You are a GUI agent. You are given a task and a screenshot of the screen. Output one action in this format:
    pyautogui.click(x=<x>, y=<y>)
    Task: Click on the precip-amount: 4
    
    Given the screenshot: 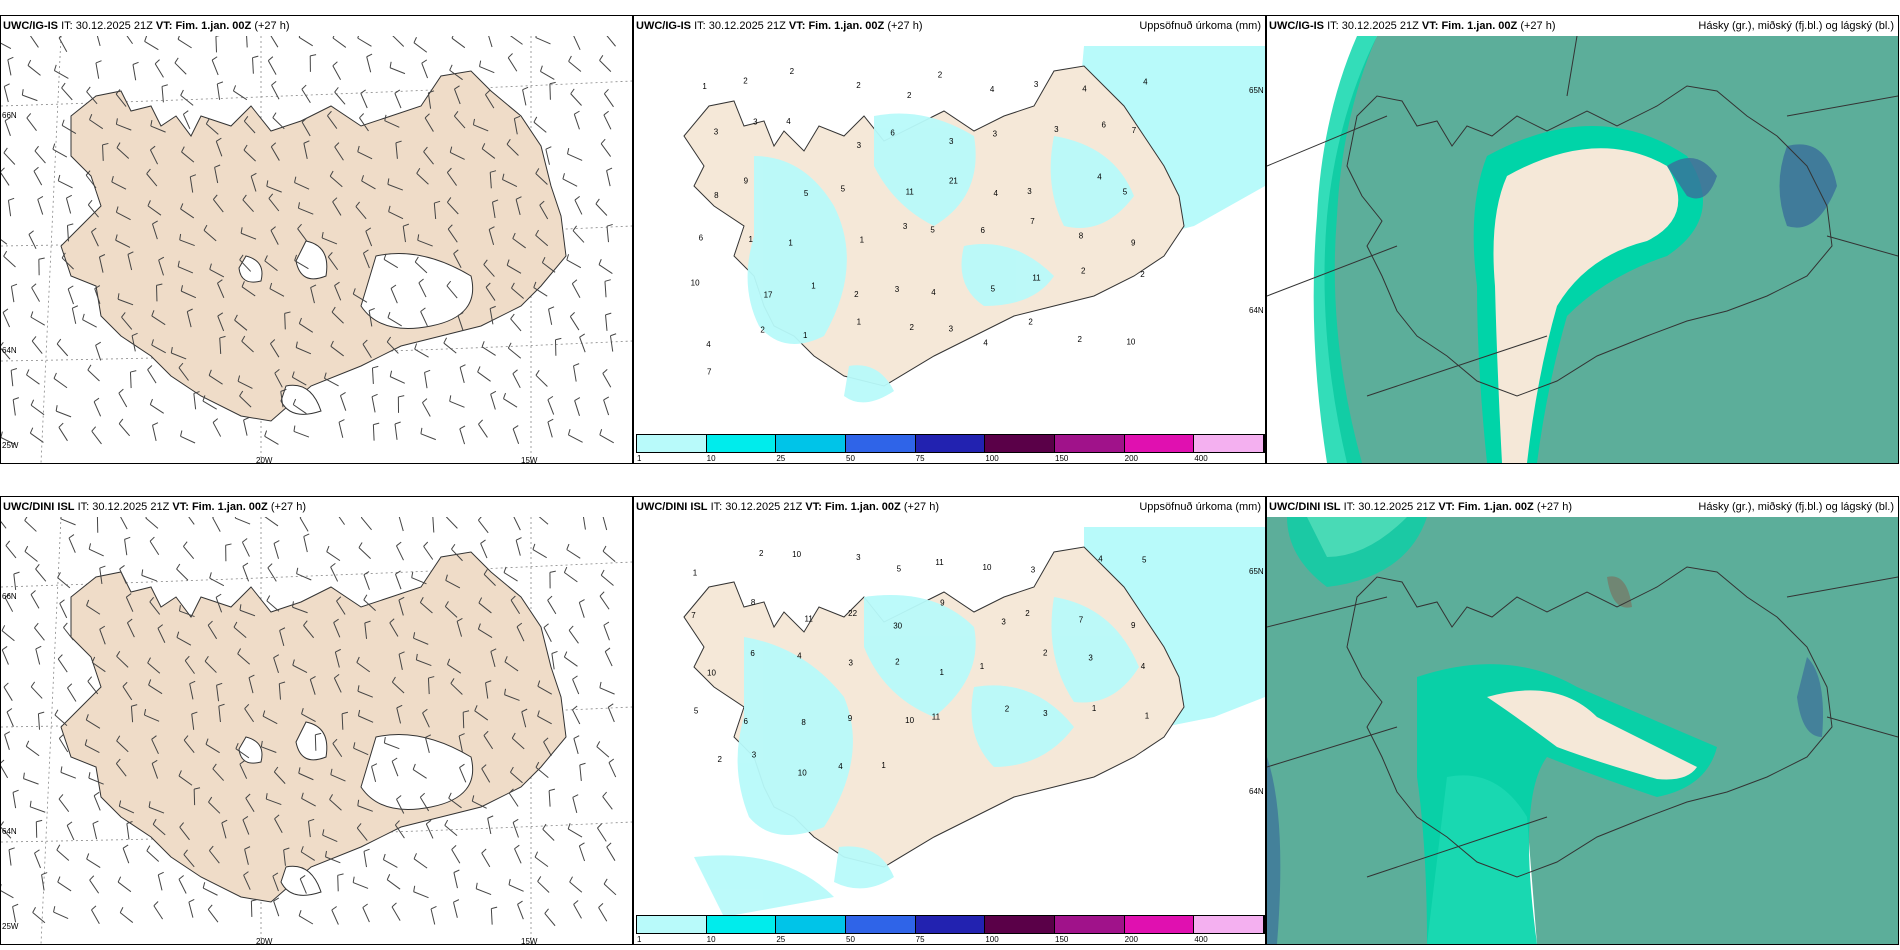 What is the action you would take?
    pyautogui.click(x=1099, y=176)
    